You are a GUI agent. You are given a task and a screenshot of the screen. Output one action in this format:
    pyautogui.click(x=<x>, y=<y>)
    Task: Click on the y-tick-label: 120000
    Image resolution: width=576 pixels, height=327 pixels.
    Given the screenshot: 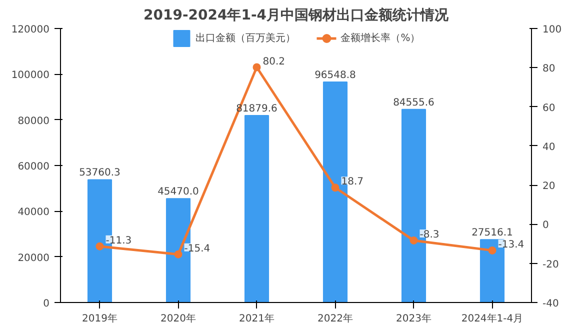 What is the action you would take?
    pyautogui.click(x=30, y=30)
    